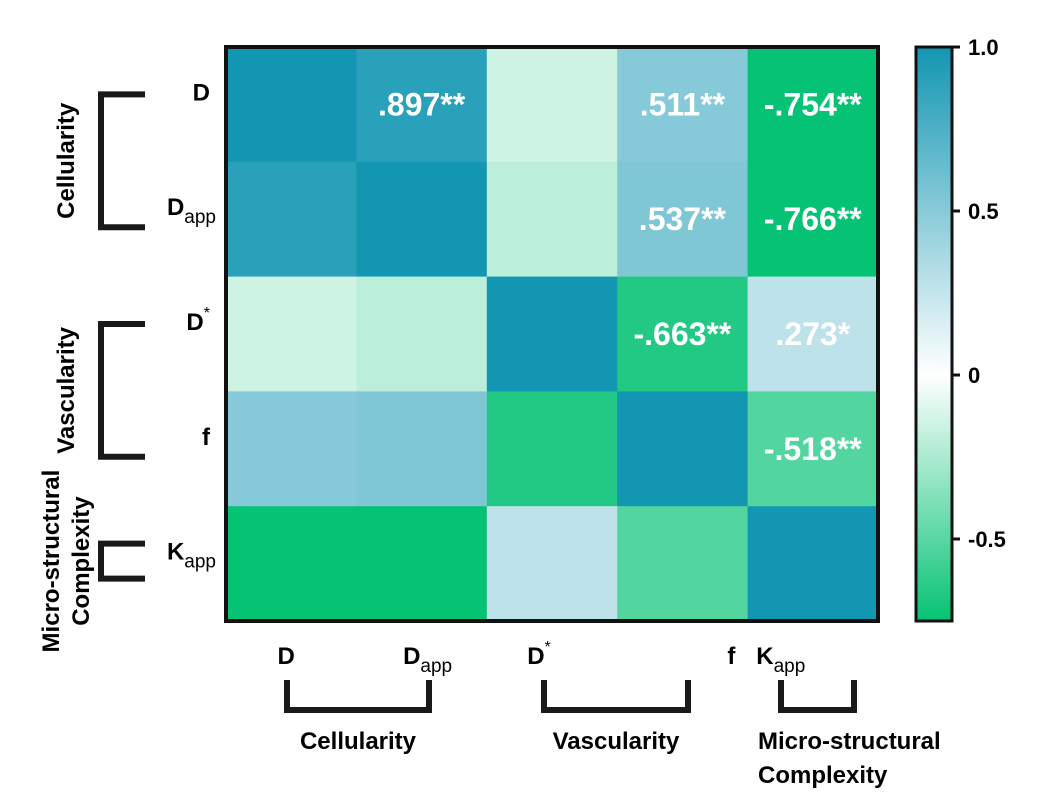 This screenshot has width=1038, height=810. Describe the element at coordinates (731, 656) in the screenshot. I see `x-label-3: f` at that location.